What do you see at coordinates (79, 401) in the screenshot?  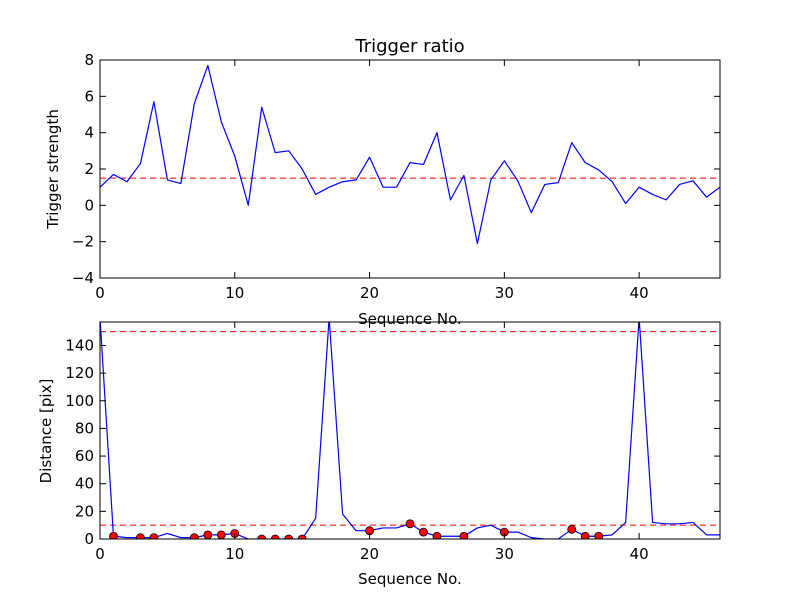 I see `y-tick-label: 100` at bounding box center [79, 401].